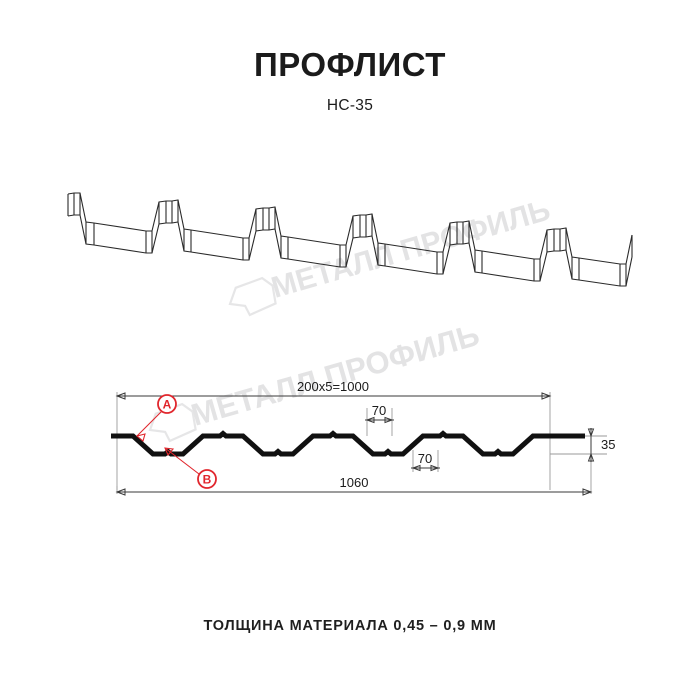  Describe the element at coordinates (190, 468) in the screenshot. I see `callout-b: B` at that location.